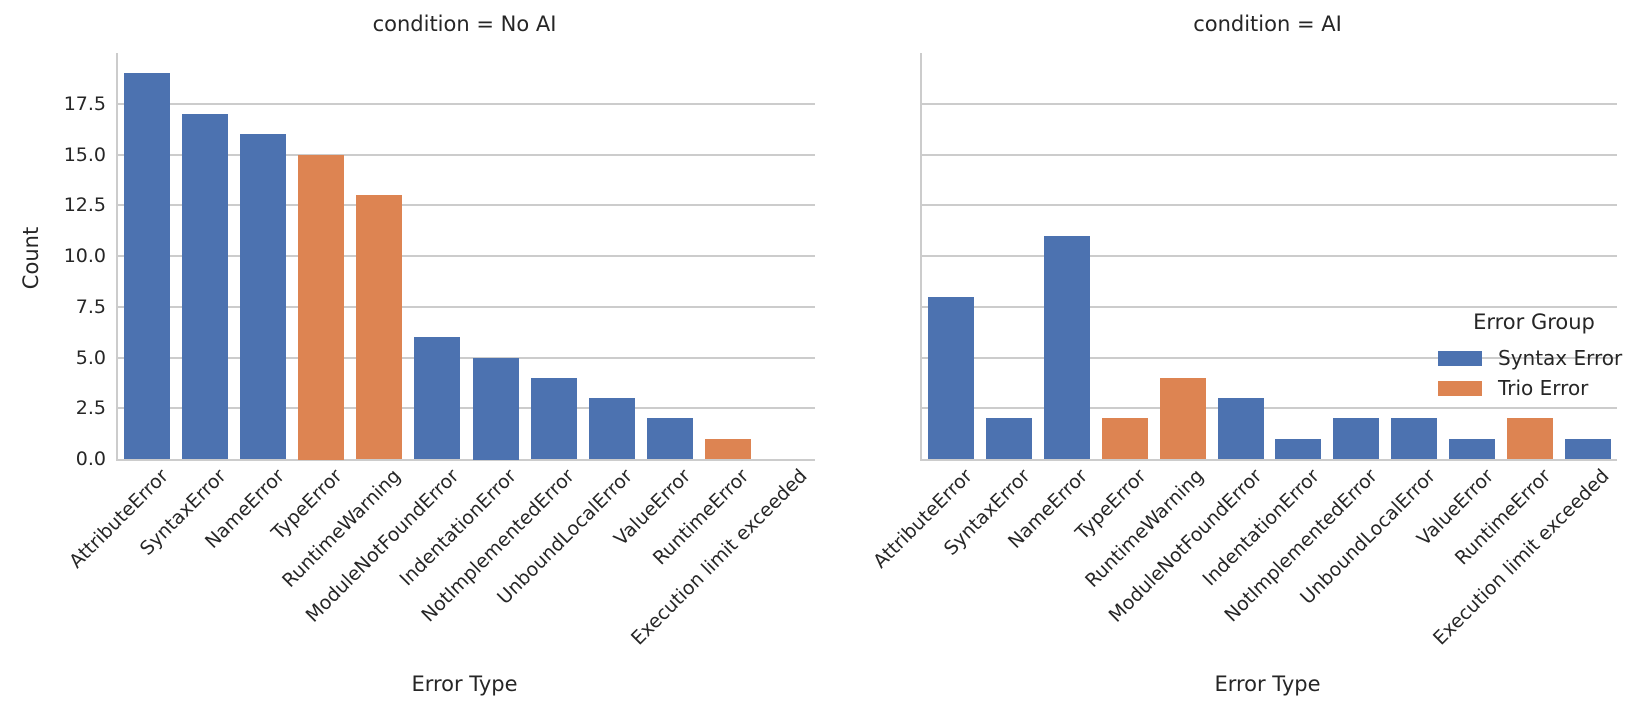  I want to click on legend: Error Group Syntax Error Trio Error, so click(1534, 356).